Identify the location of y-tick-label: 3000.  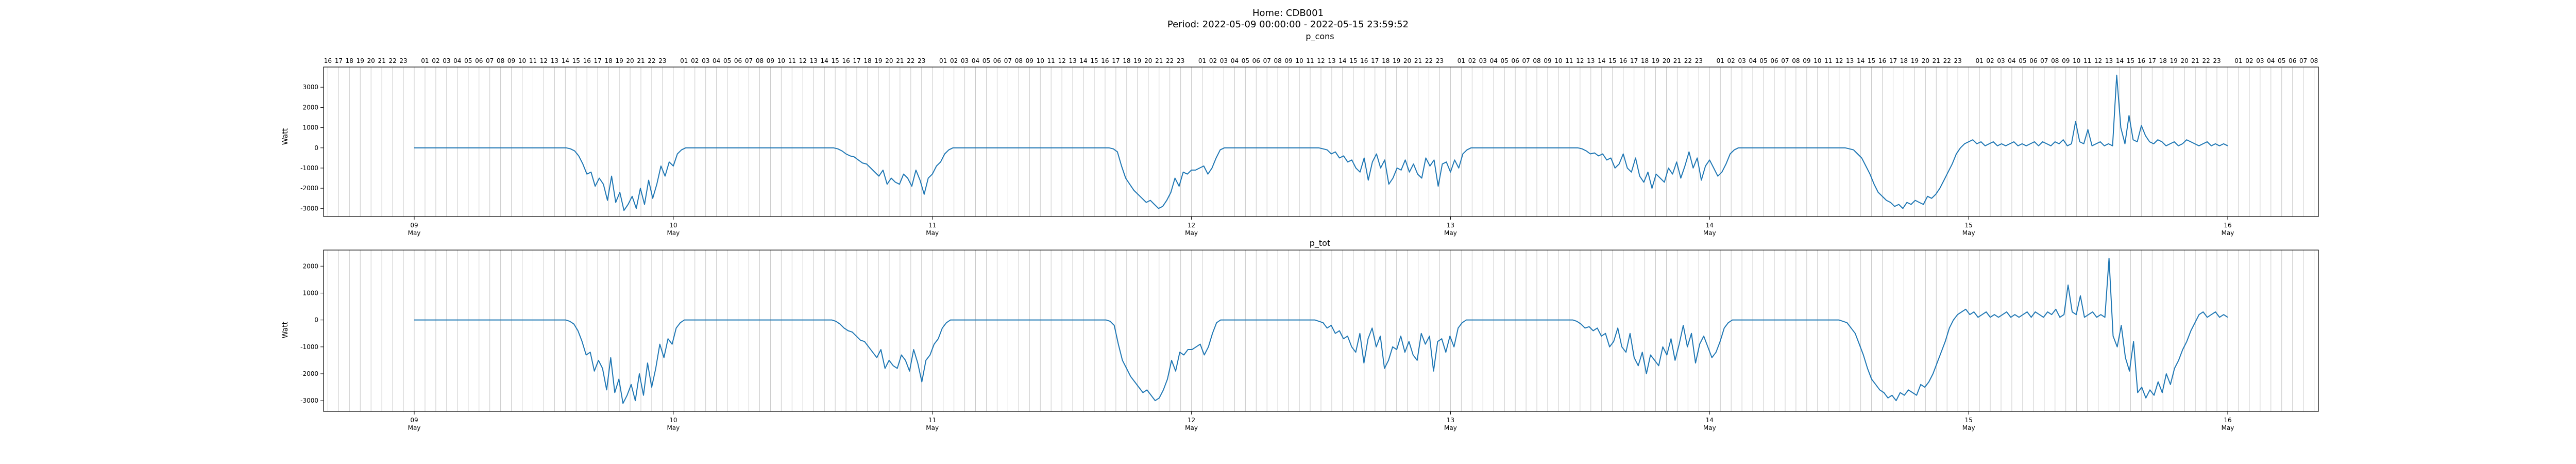
(310, 87).